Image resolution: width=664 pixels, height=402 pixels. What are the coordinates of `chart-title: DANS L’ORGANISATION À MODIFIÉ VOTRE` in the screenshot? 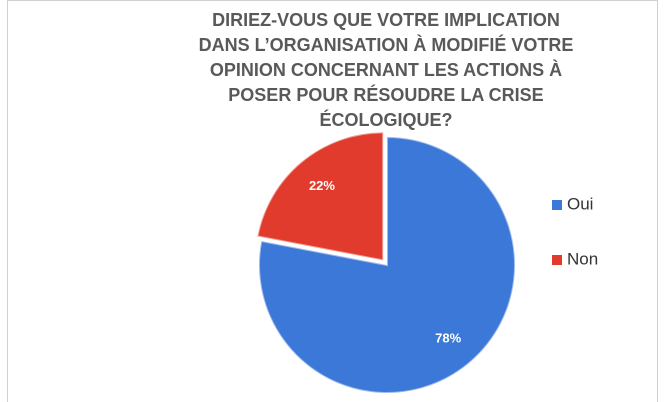 It's located at (386, 44).